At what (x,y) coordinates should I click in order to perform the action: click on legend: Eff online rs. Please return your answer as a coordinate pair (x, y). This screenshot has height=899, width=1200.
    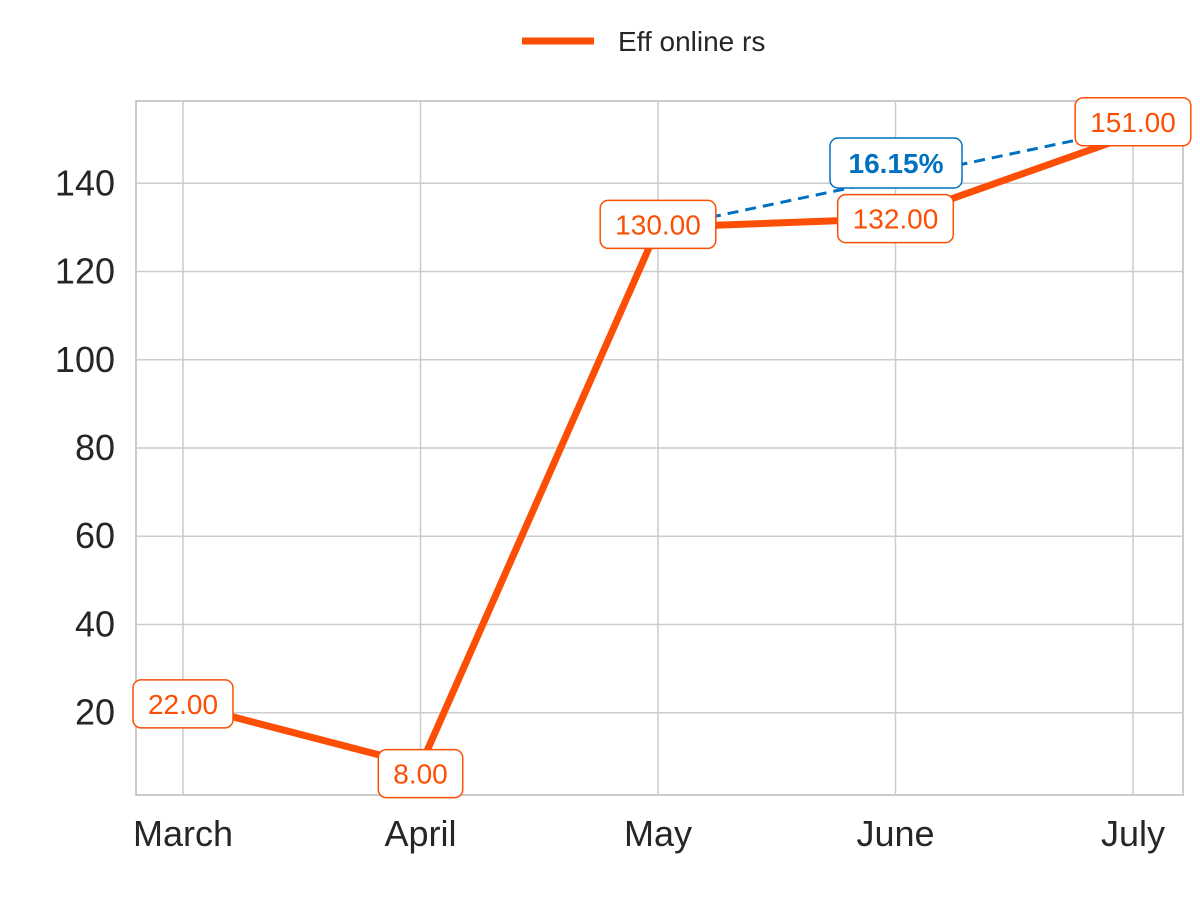
    Looking at the image, I should click on (643, 41).